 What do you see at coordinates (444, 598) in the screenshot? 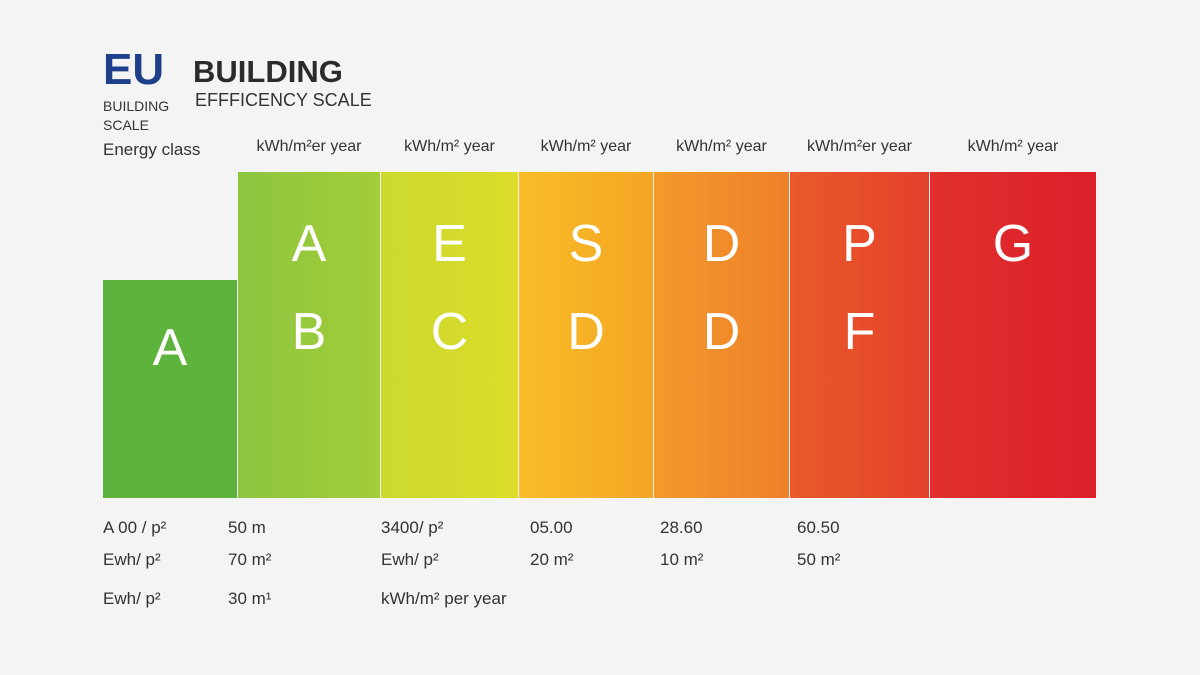
I see `table-cell: kWh/m² per year` at bounding box center [444, 598].